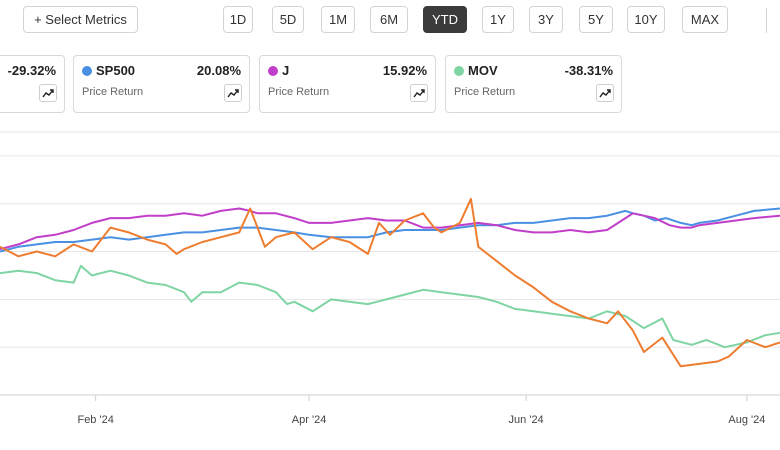 The width and height of the screenshot is (780, 450). I want to click on series-line-sp500, so click(390, 230).